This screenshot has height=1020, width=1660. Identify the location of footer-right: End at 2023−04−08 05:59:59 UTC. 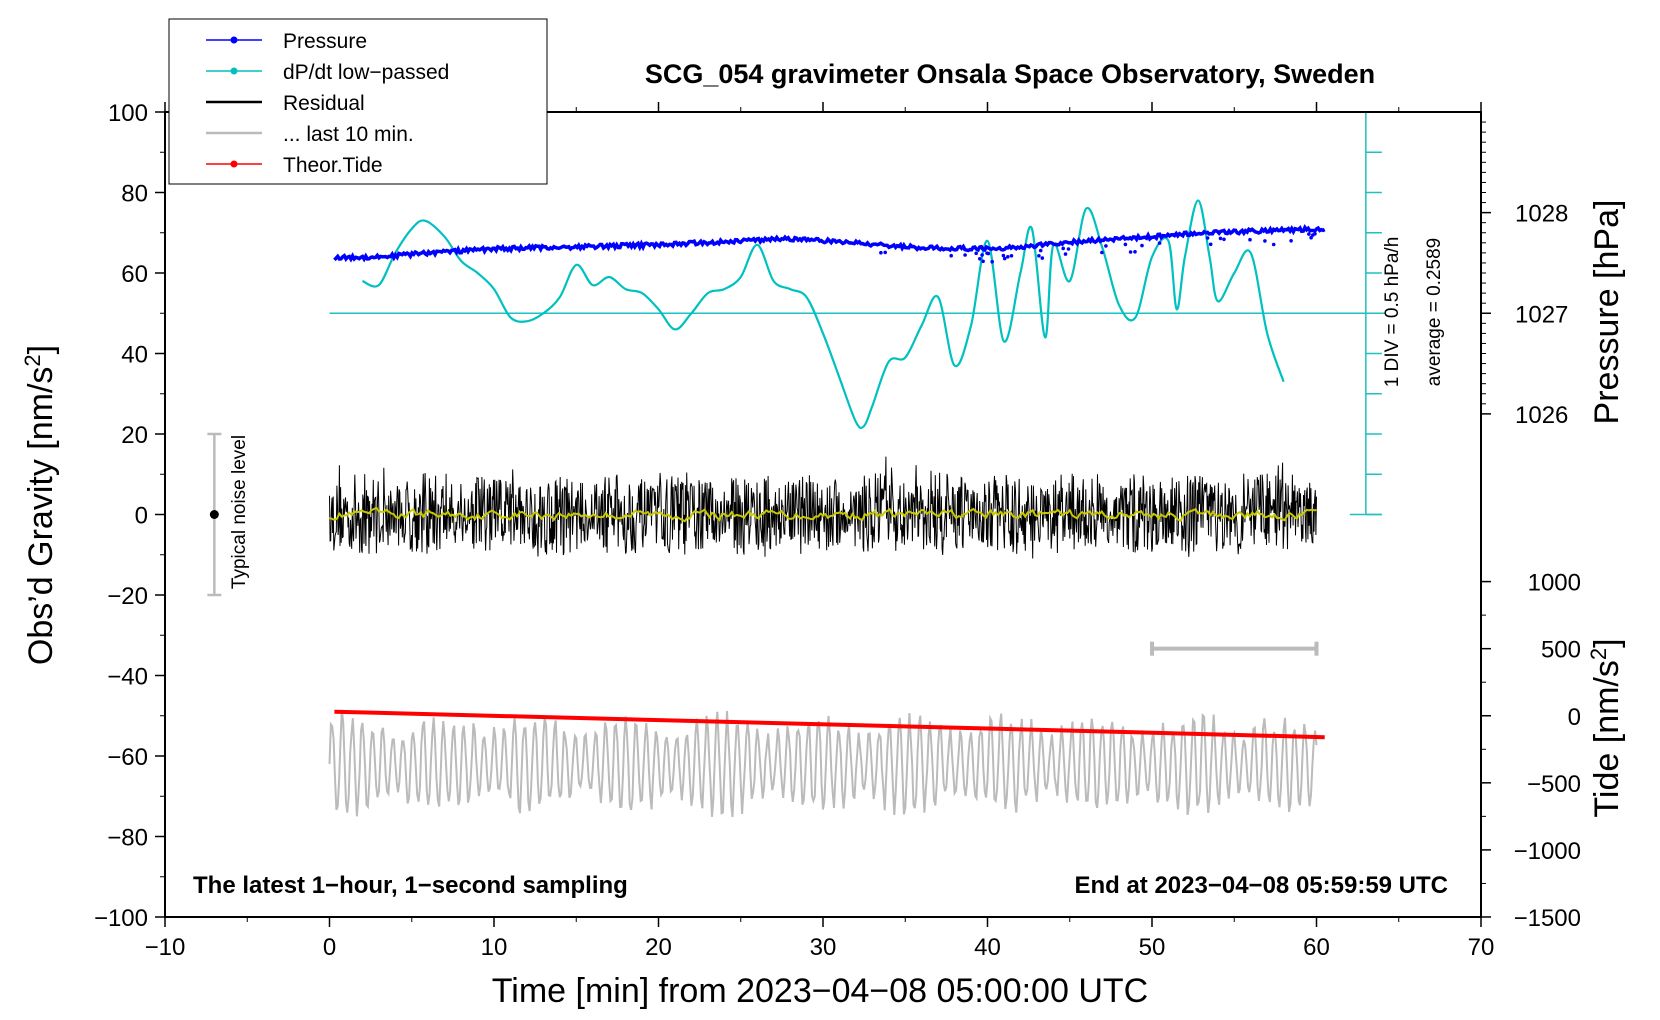
(1261, 885).